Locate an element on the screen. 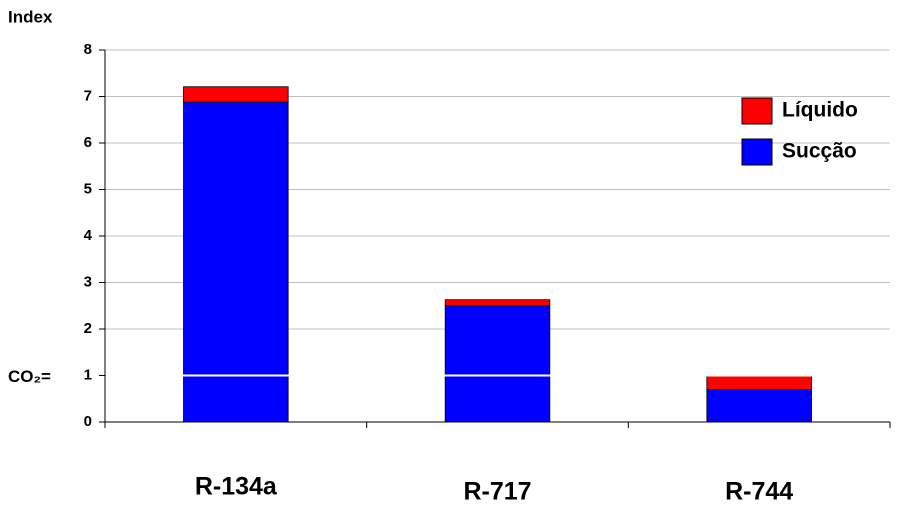  x-tick-label: R-134a is located at coordinates (236, 487).